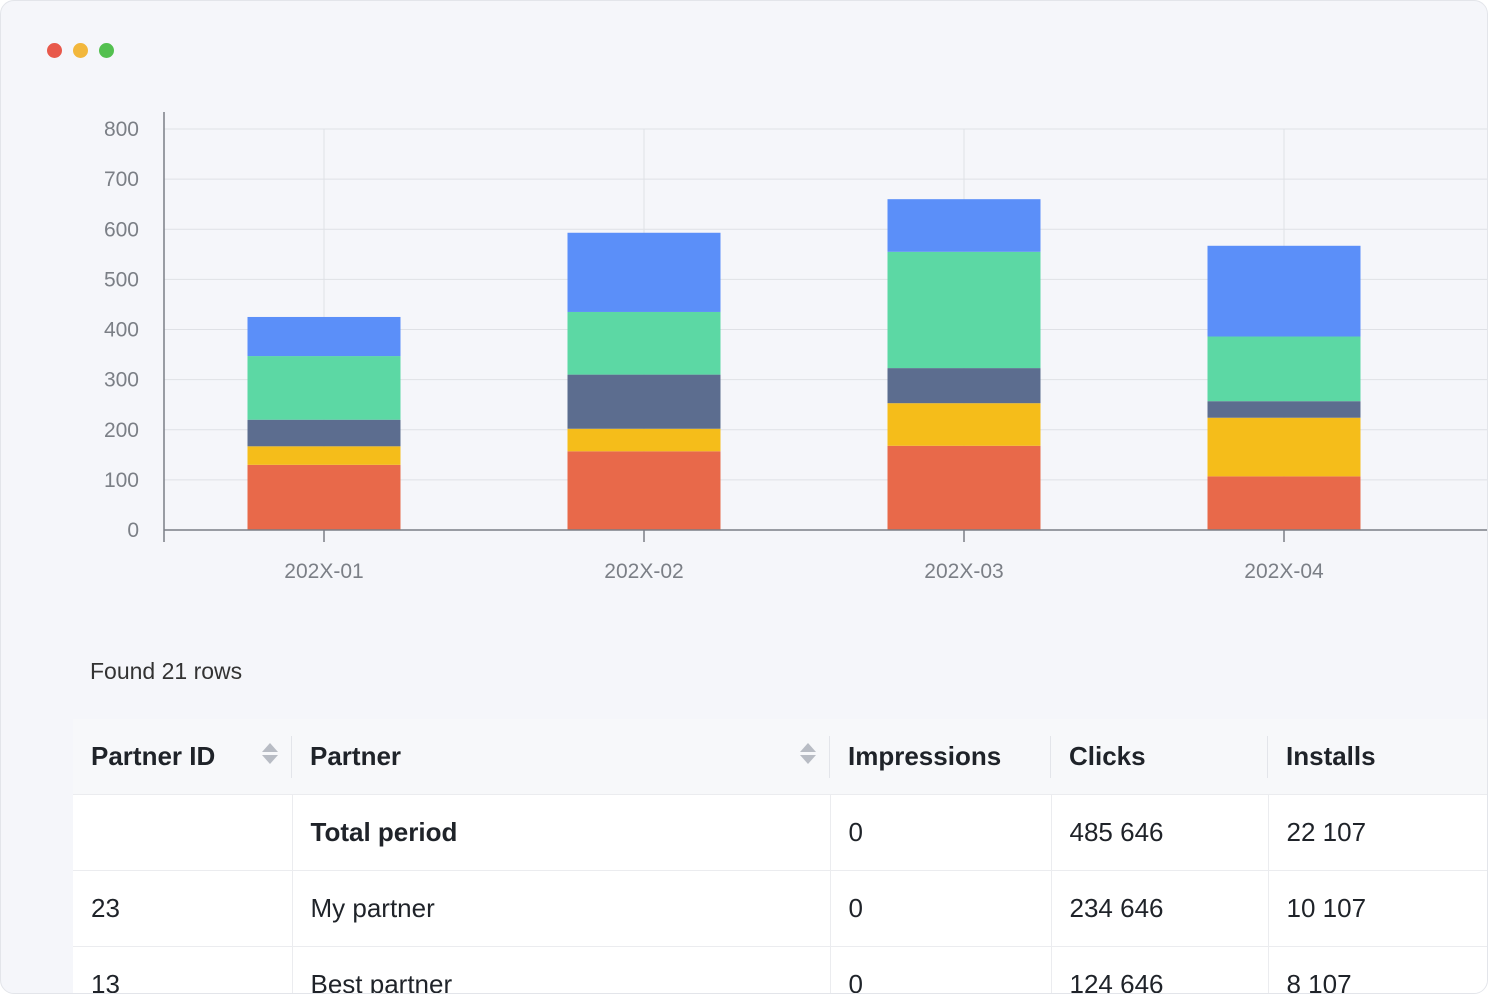 This screenshot has height=994, width=1488. What do you see at coordinates (1160, 969) in the screenshot?
I see `cell-clicks: 124 646` at bounding box center [1160, 969].